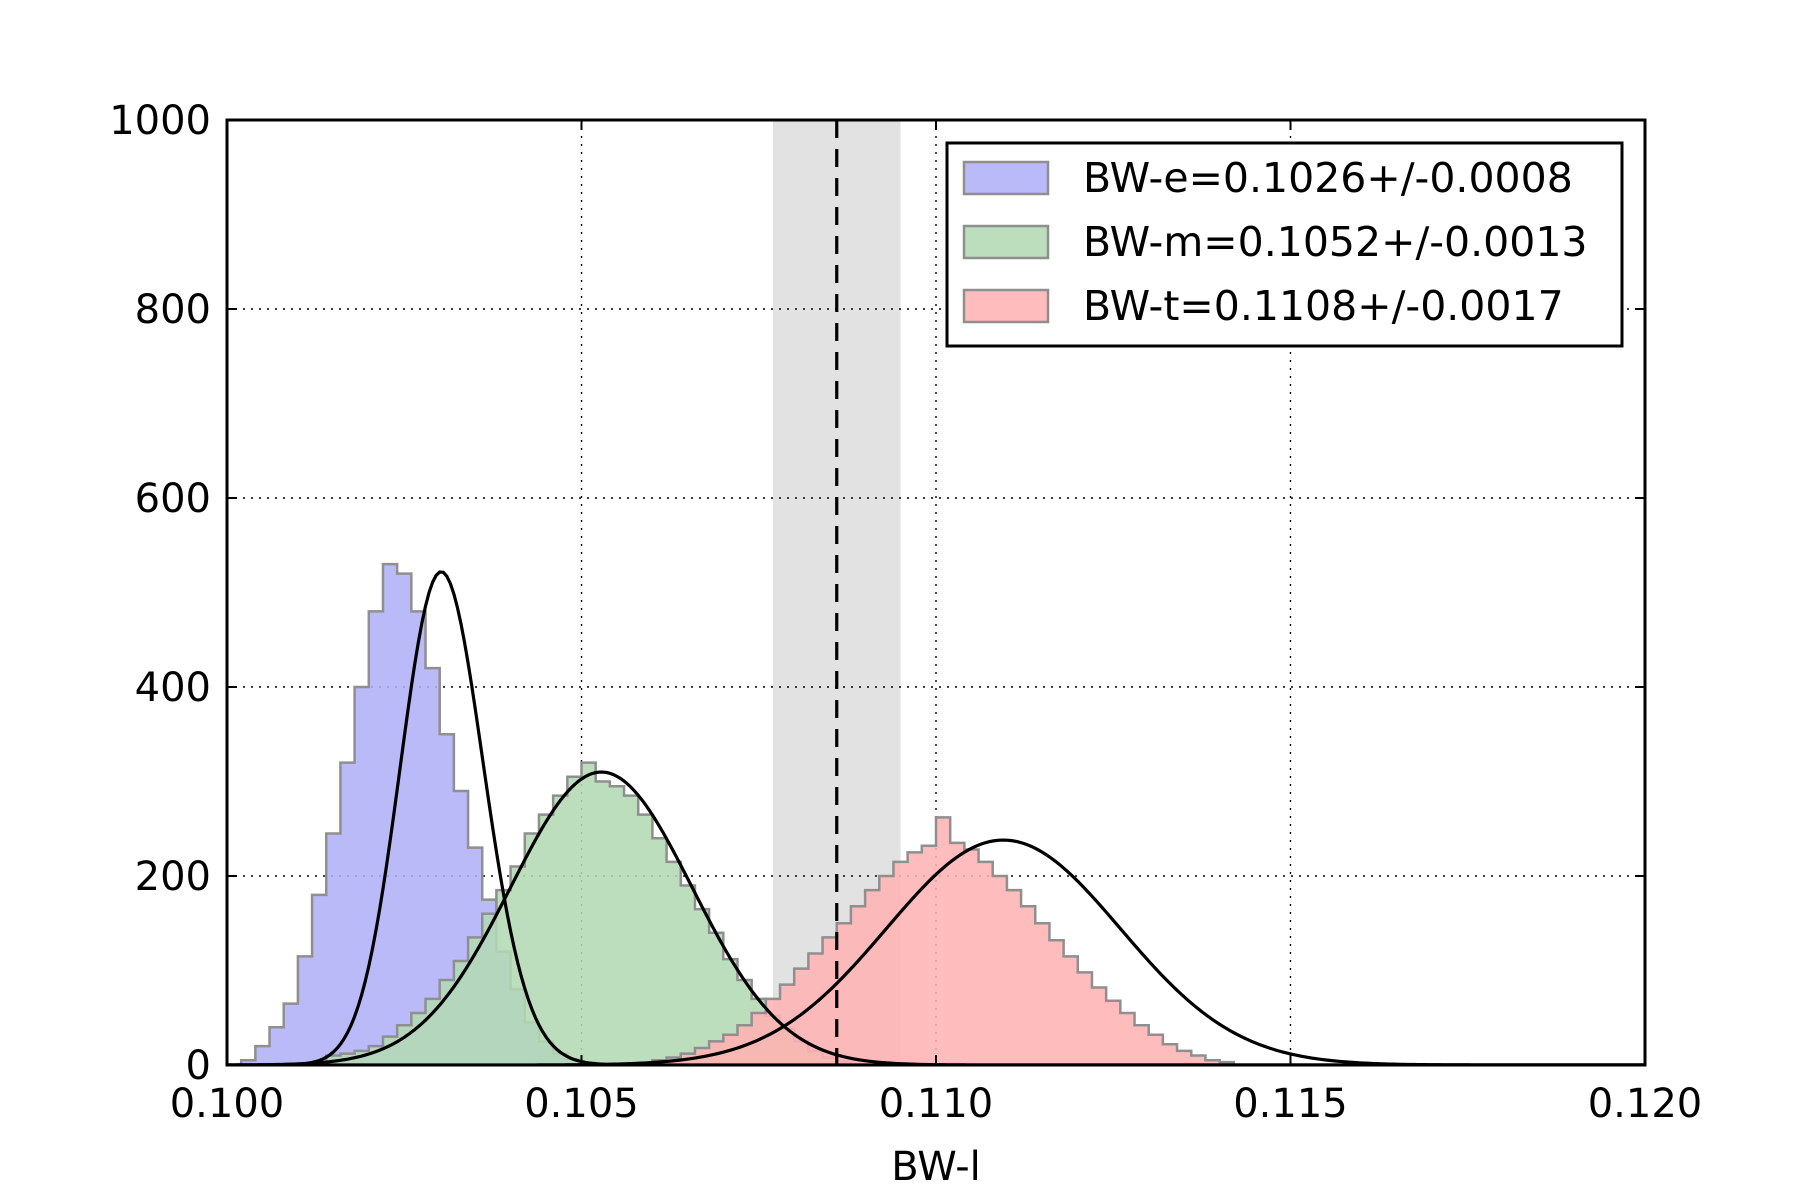 The width and height of the screenshot is (1800, 1200). Describe the element at coordinates (581, 1104) in the screenshot. I see `x-tick-label: 0.105` at that location.